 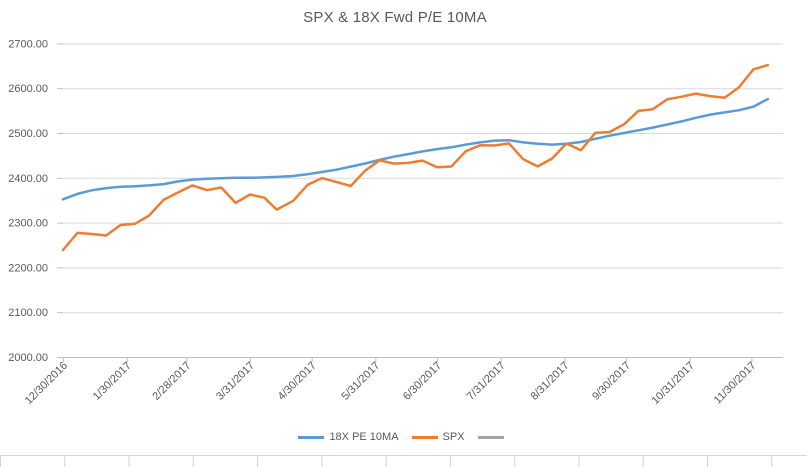 What do you see at coordinates (46, 383) in the screenshot?
I see `x-axis-tick-label: 12/30/2016` at bounding box center [46, 383].